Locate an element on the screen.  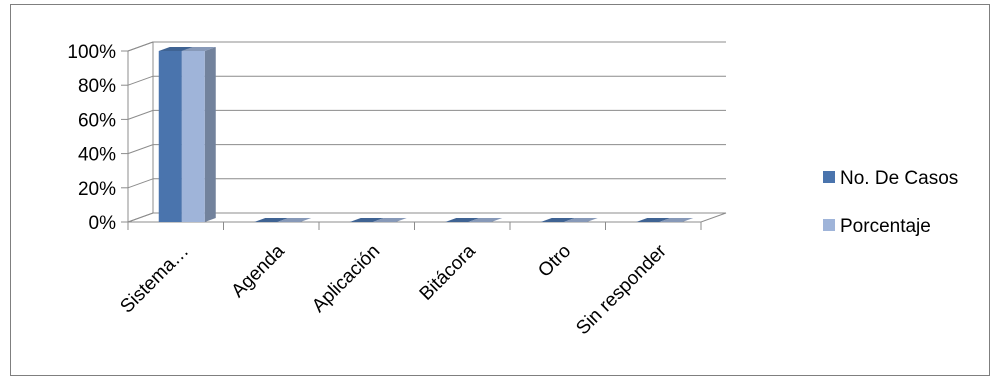
y-tick-label: 80% is located at coordinates (97, 86).